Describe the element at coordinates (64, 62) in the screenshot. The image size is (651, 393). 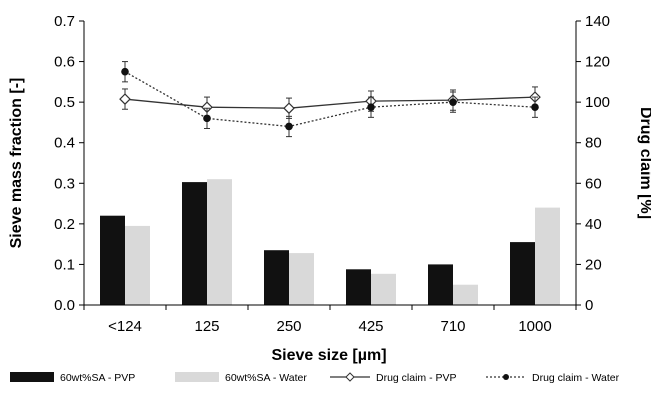
I see `y-tick-label: 0.6` at that location.